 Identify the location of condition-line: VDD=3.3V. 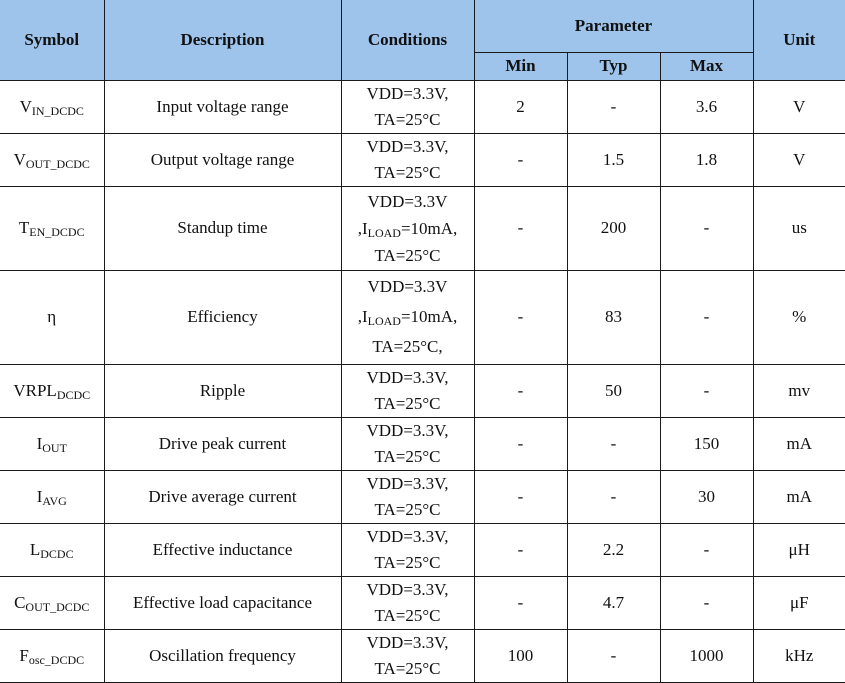
(407, 286).